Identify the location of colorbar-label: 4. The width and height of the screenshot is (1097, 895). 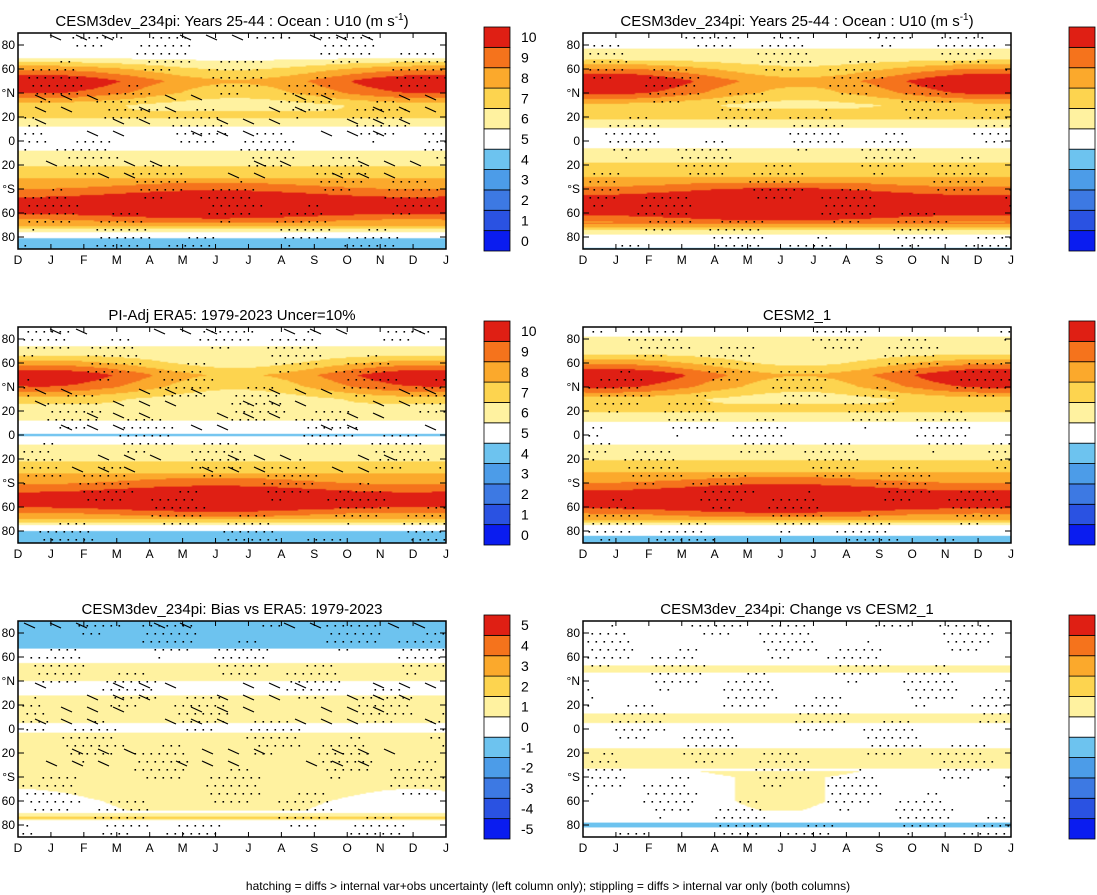
(525, 453).